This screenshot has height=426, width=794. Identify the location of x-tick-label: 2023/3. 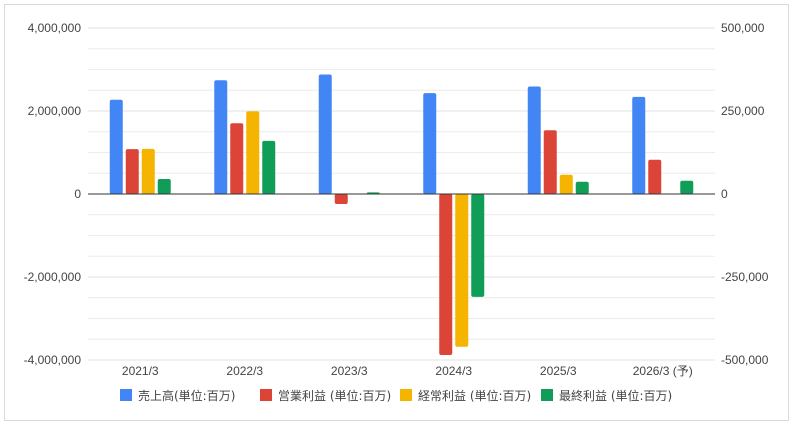
(349, 371).